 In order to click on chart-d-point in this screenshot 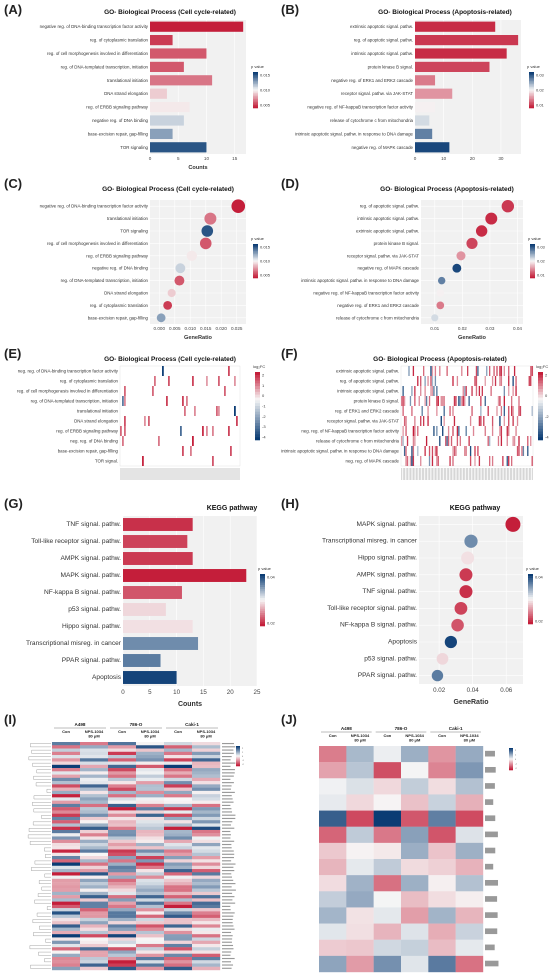, I will do `click(457, 268)`.